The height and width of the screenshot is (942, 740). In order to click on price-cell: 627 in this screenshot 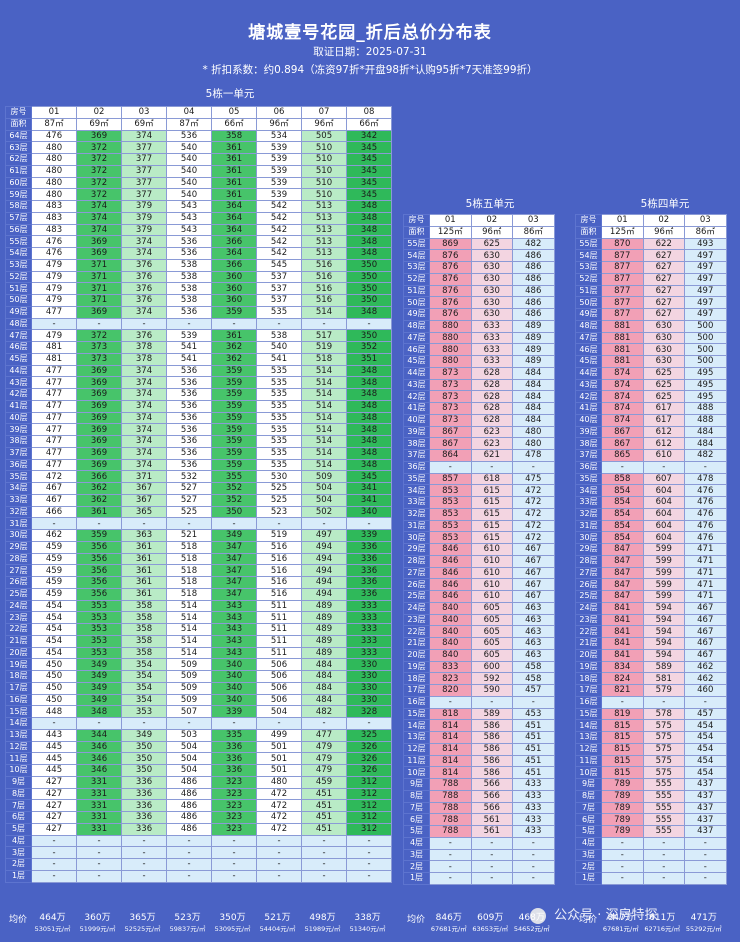, I will do `click(663, 291)`.